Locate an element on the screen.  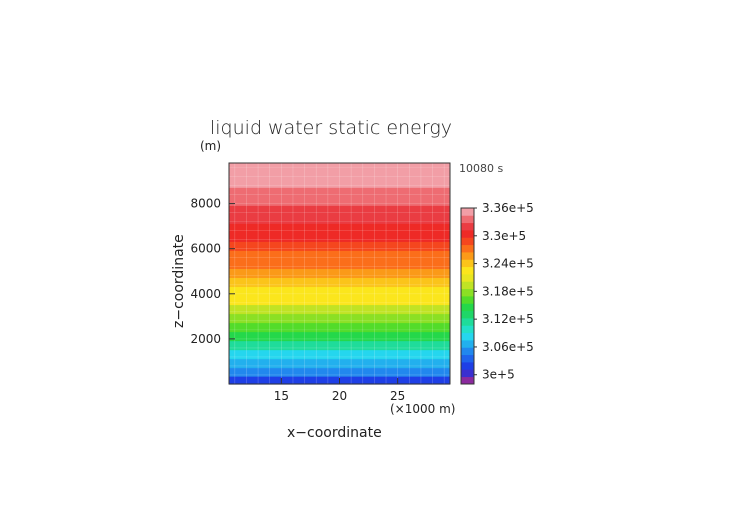
chart-title: liquid water static energy is located at coordinates (331, 128).